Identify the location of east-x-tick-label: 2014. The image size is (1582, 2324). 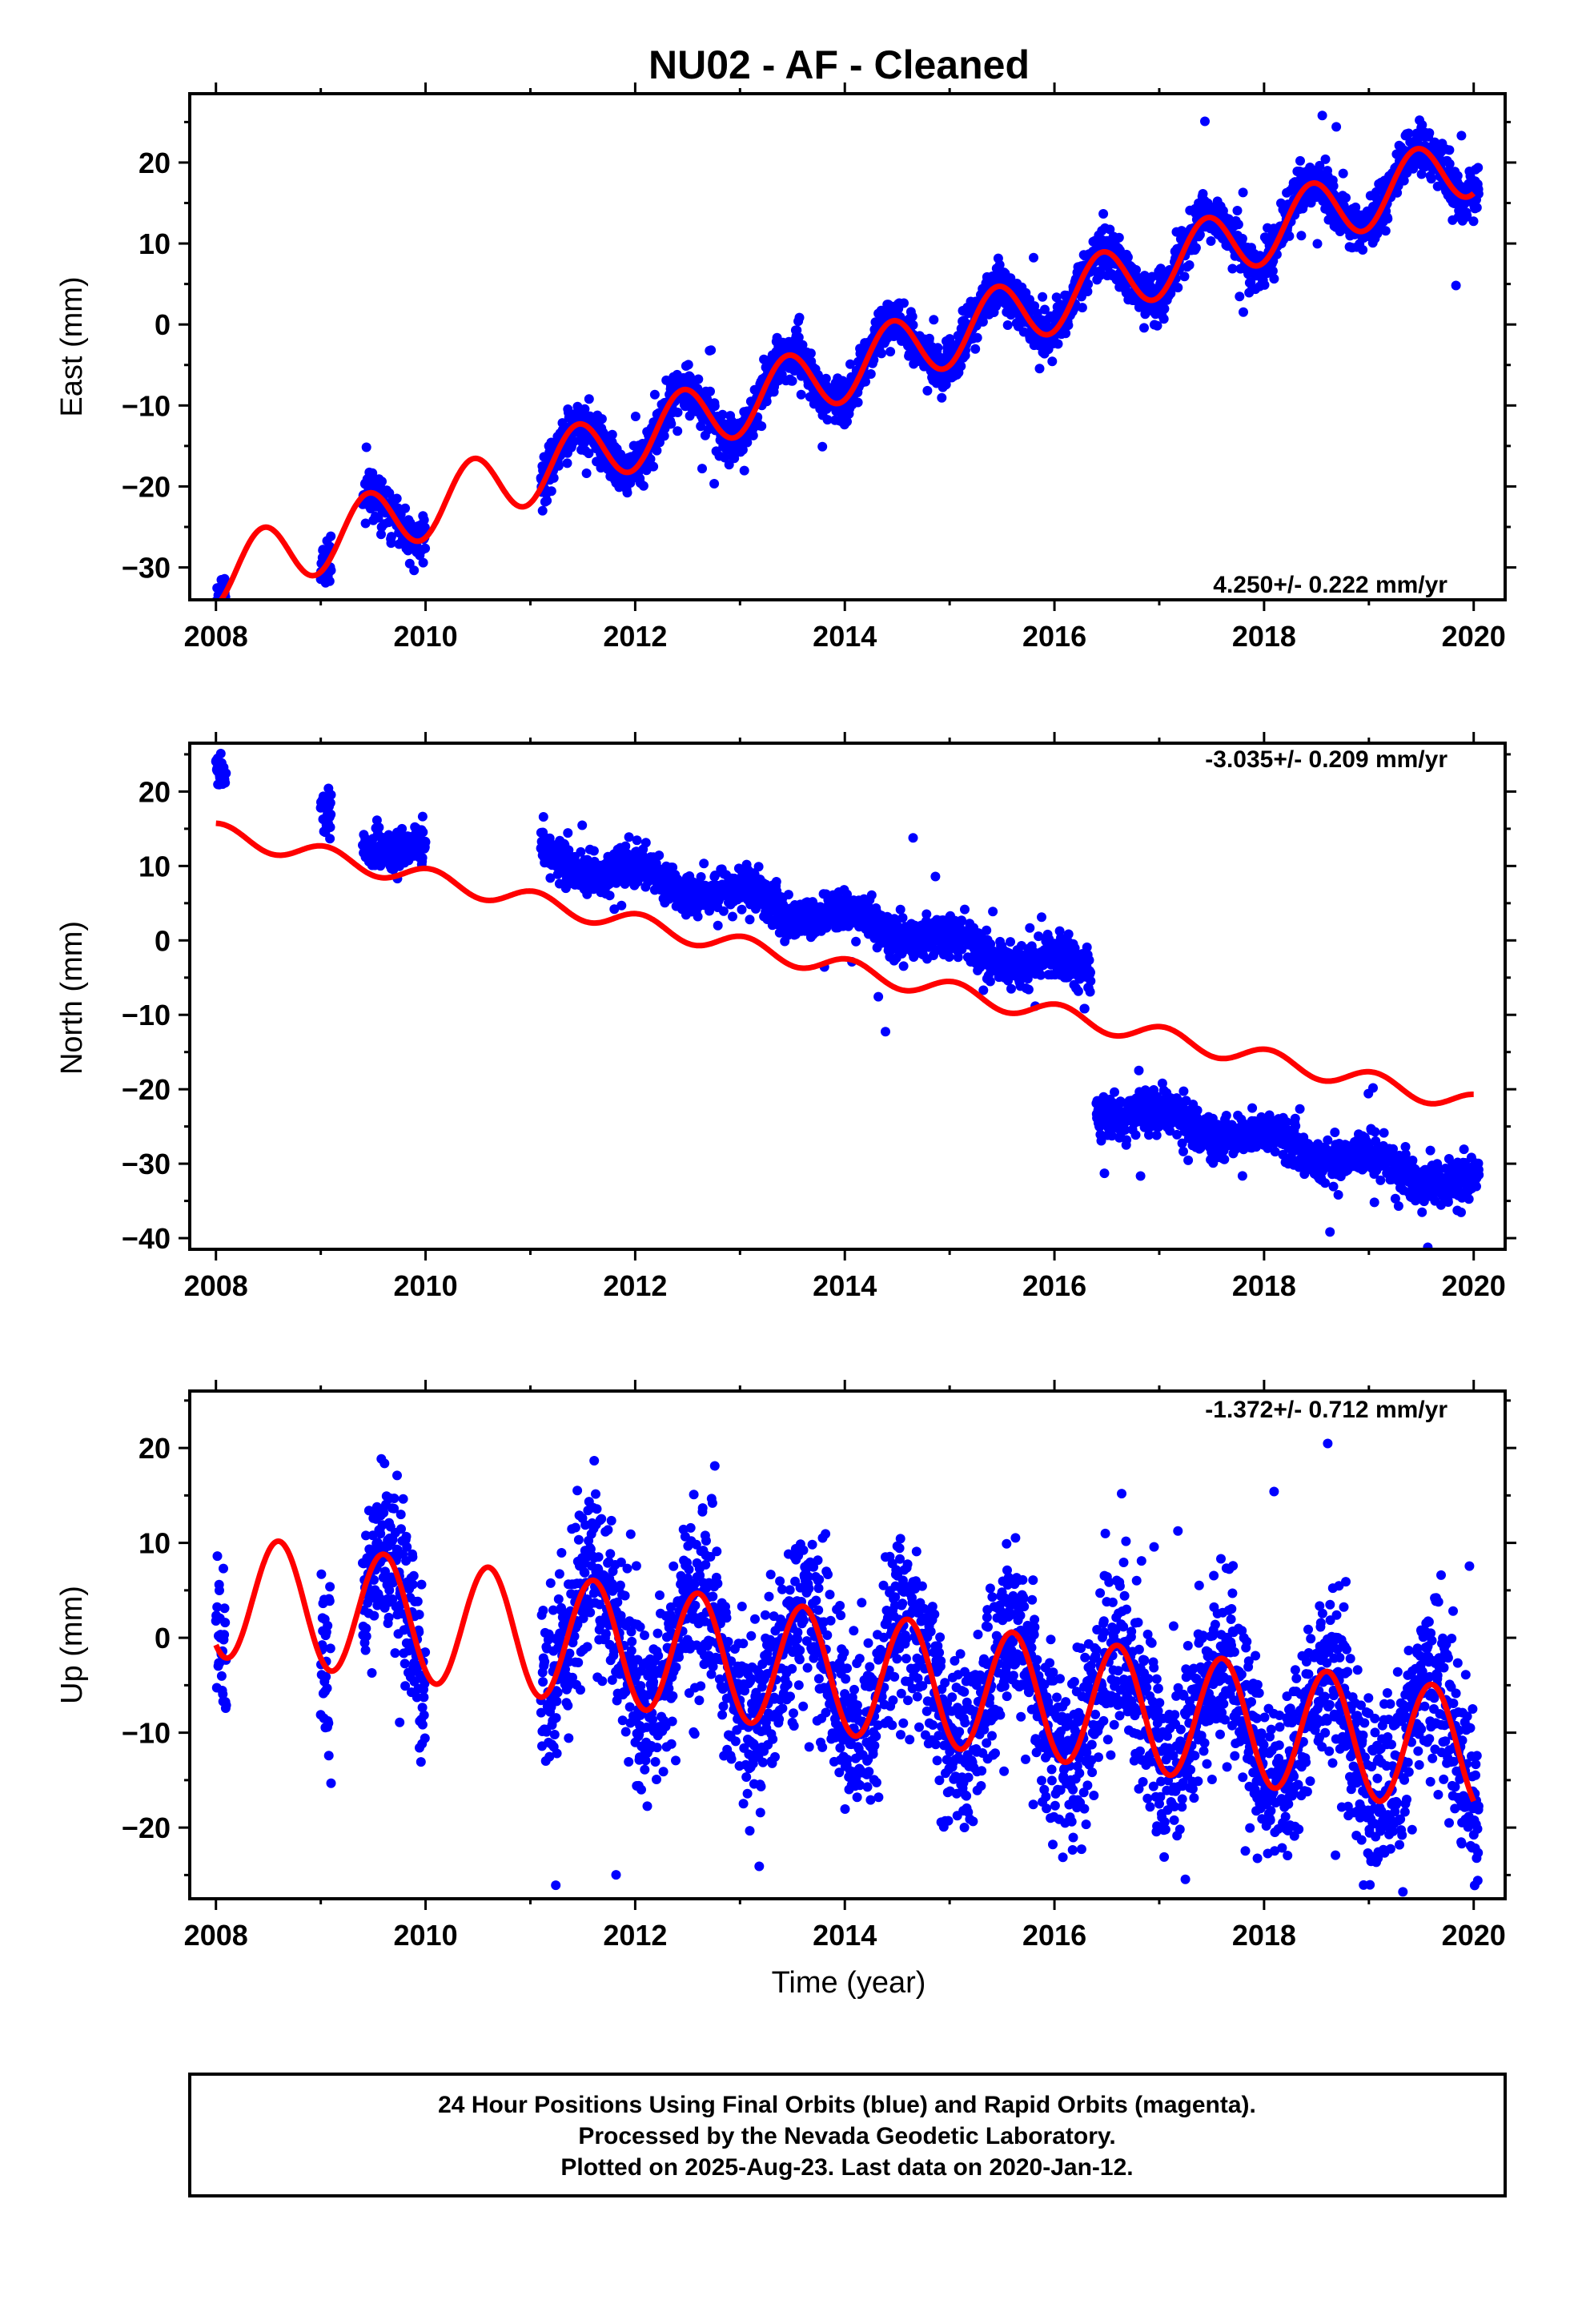
(845, 636).